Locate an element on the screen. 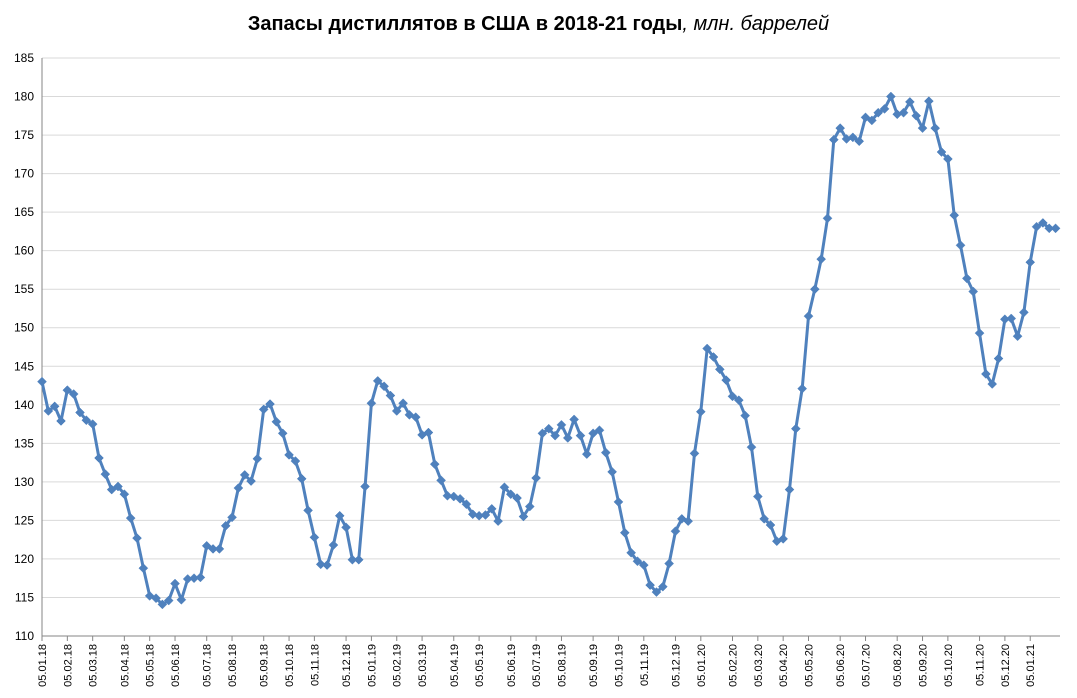  y-tick-label: 130 is located at coordinates (24, 482).